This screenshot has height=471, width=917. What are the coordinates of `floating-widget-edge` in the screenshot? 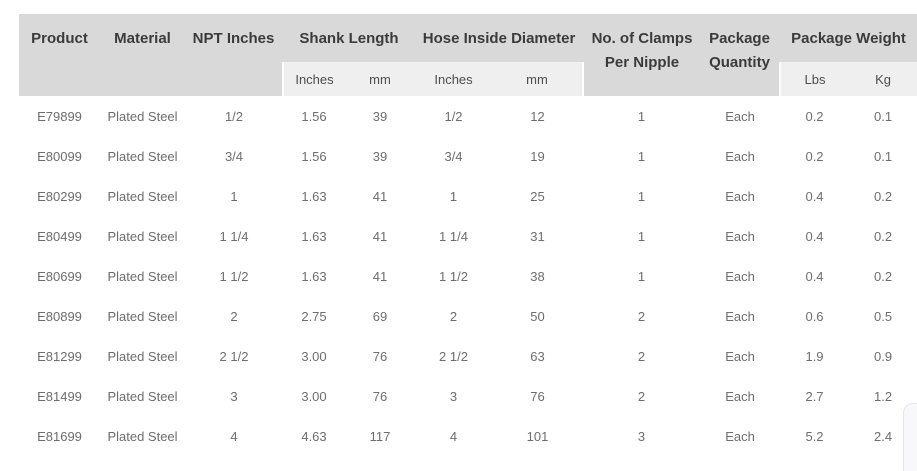 It's located at (910, 437).